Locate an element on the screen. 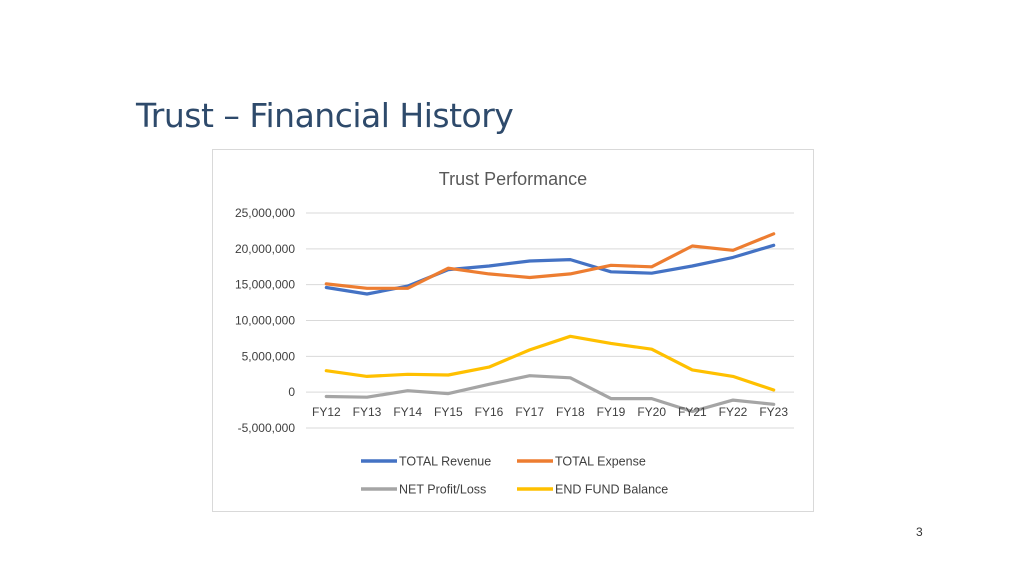 The height and width of the screenshot is (576, 1024). x-tick-label: FY16 is located at coordinates (489, 412).